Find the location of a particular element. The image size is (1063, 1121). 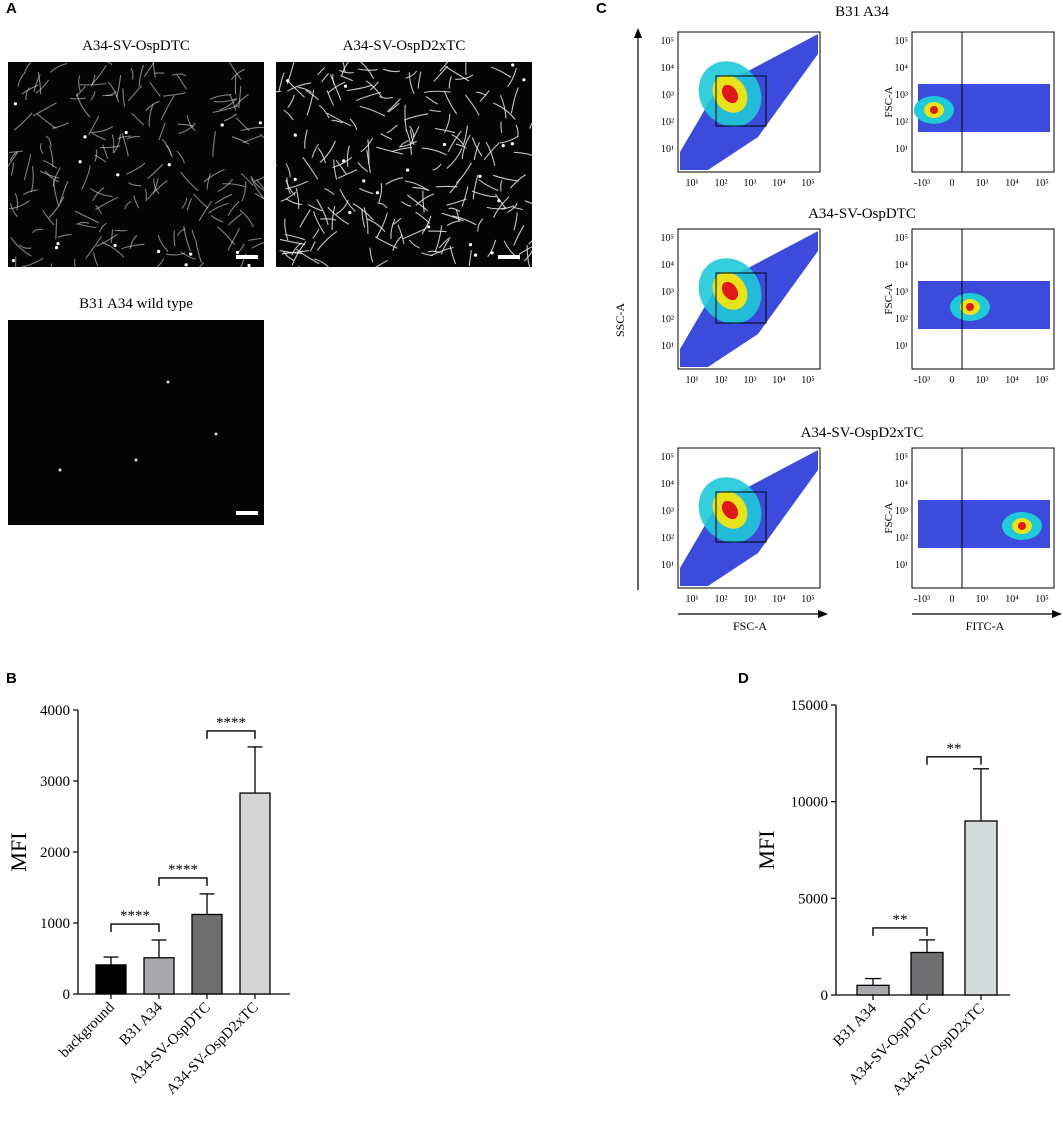

fitc-axis-label: FITC-A is located at coordinates (985, 626).